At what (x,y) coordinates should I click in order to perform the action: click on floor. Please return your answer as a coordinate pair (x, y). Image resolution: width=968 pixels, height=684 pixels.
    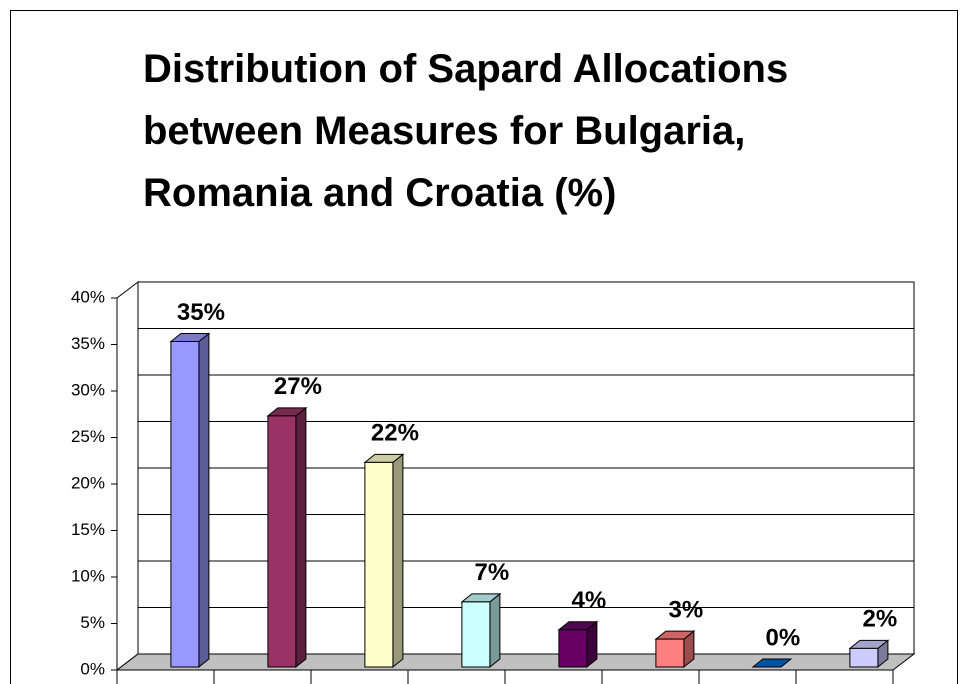
    Looking at the image, I should click on (515, 662).